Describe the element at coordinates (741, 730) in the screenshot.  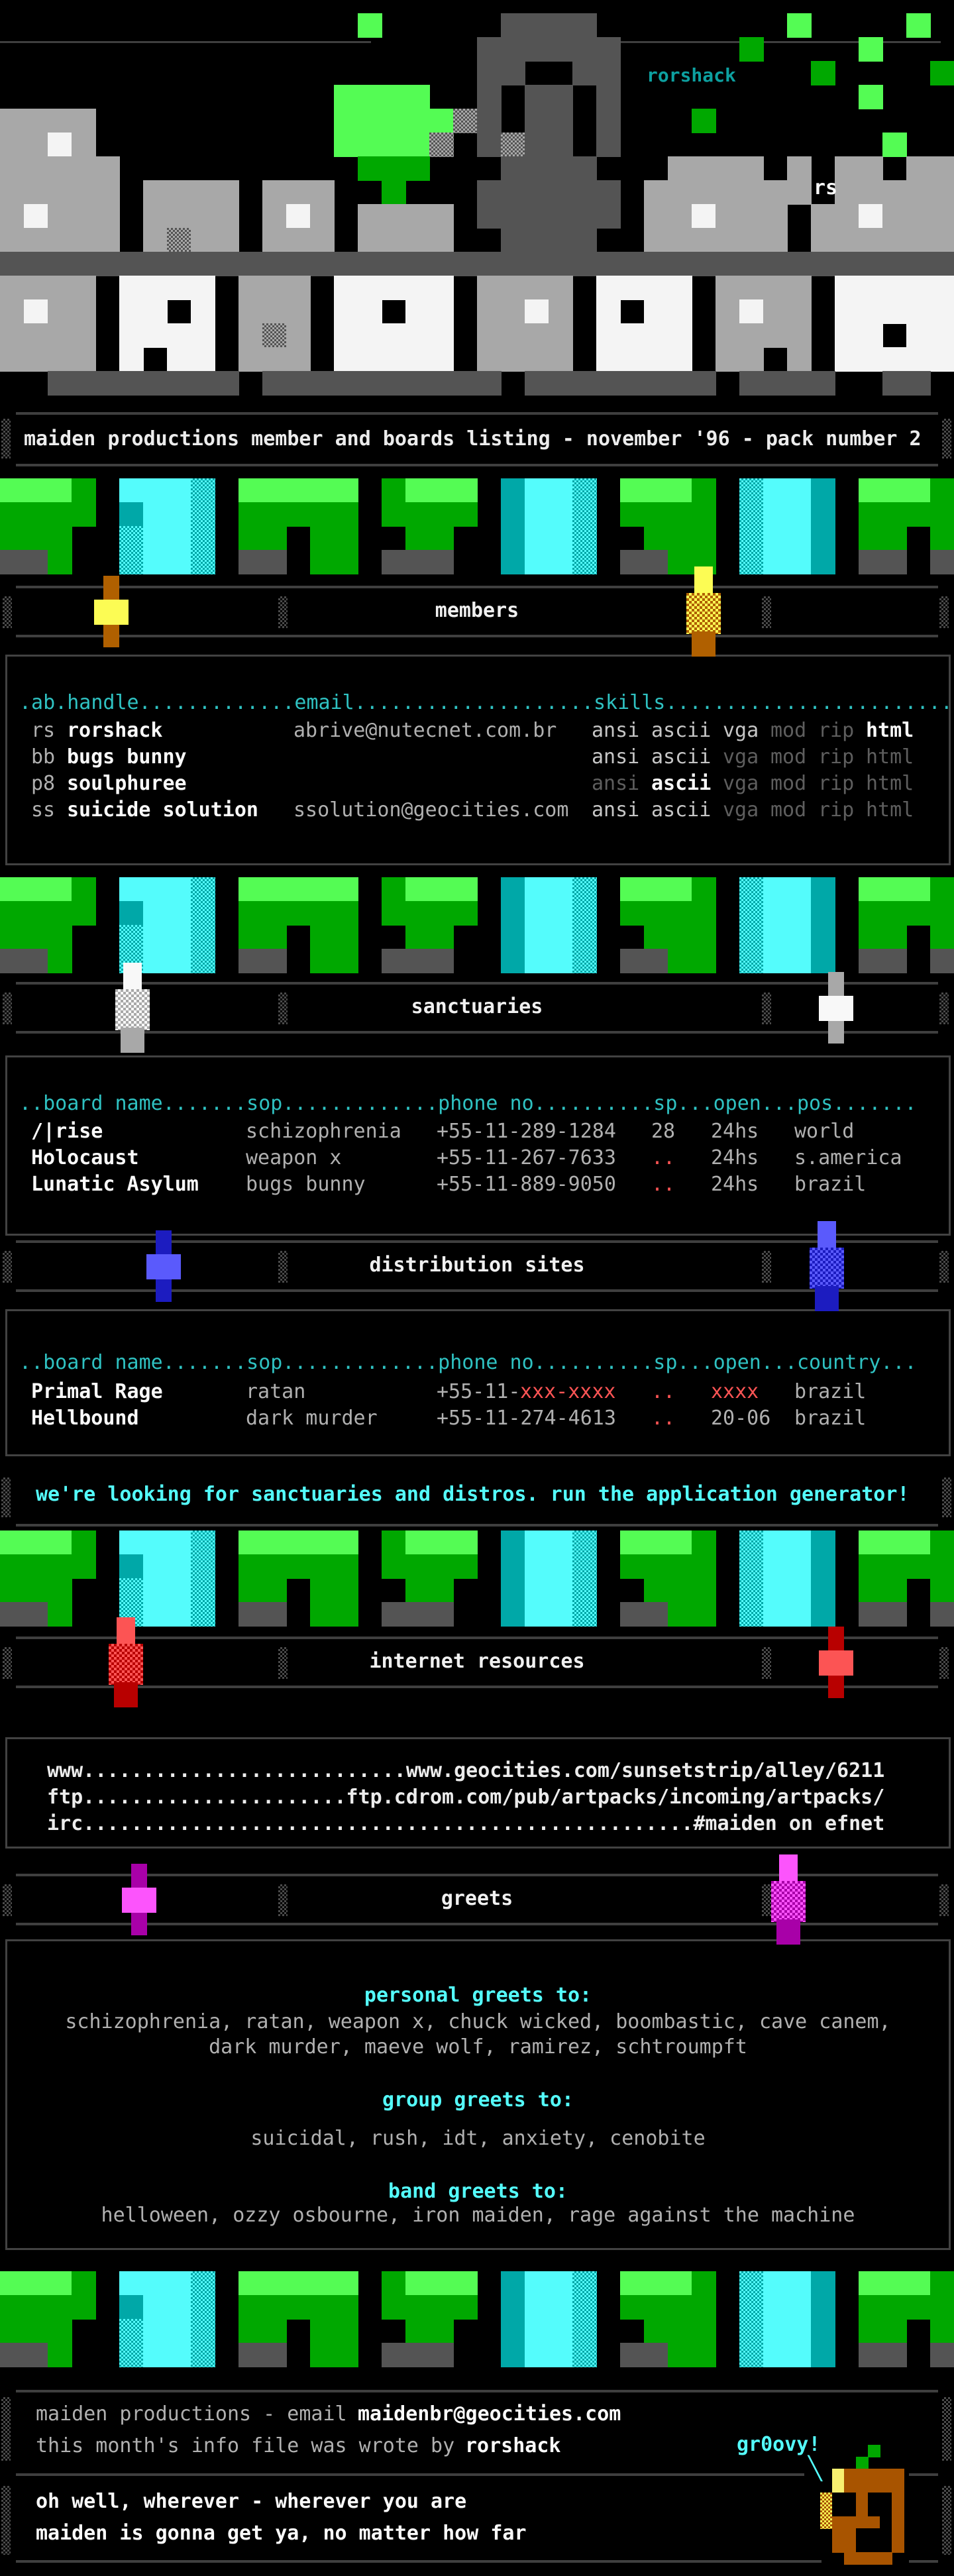
I see `text-segment: vga` at that location.